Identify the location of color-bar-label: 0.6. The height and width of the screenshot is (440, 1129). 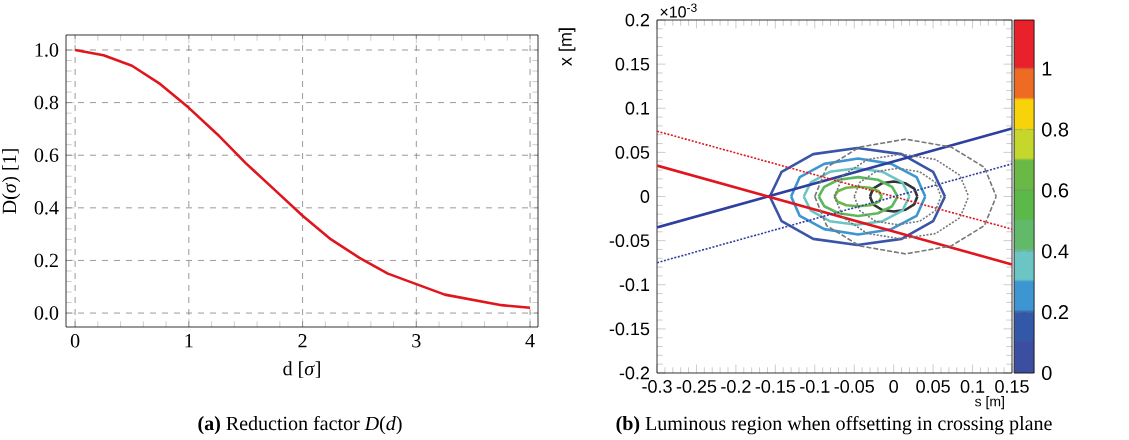
(1055, 190).